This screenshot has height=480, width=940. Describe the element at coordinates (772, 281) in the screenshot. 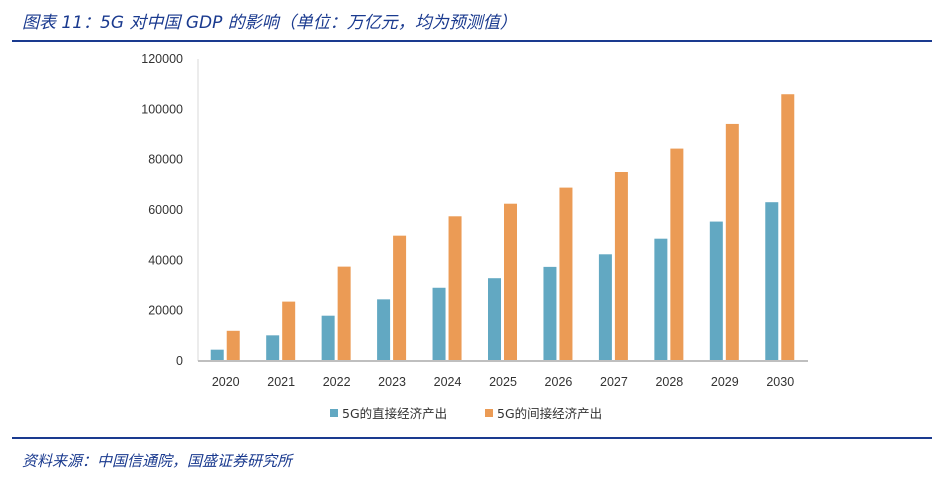

I see `bar-direct-2030` at that location.